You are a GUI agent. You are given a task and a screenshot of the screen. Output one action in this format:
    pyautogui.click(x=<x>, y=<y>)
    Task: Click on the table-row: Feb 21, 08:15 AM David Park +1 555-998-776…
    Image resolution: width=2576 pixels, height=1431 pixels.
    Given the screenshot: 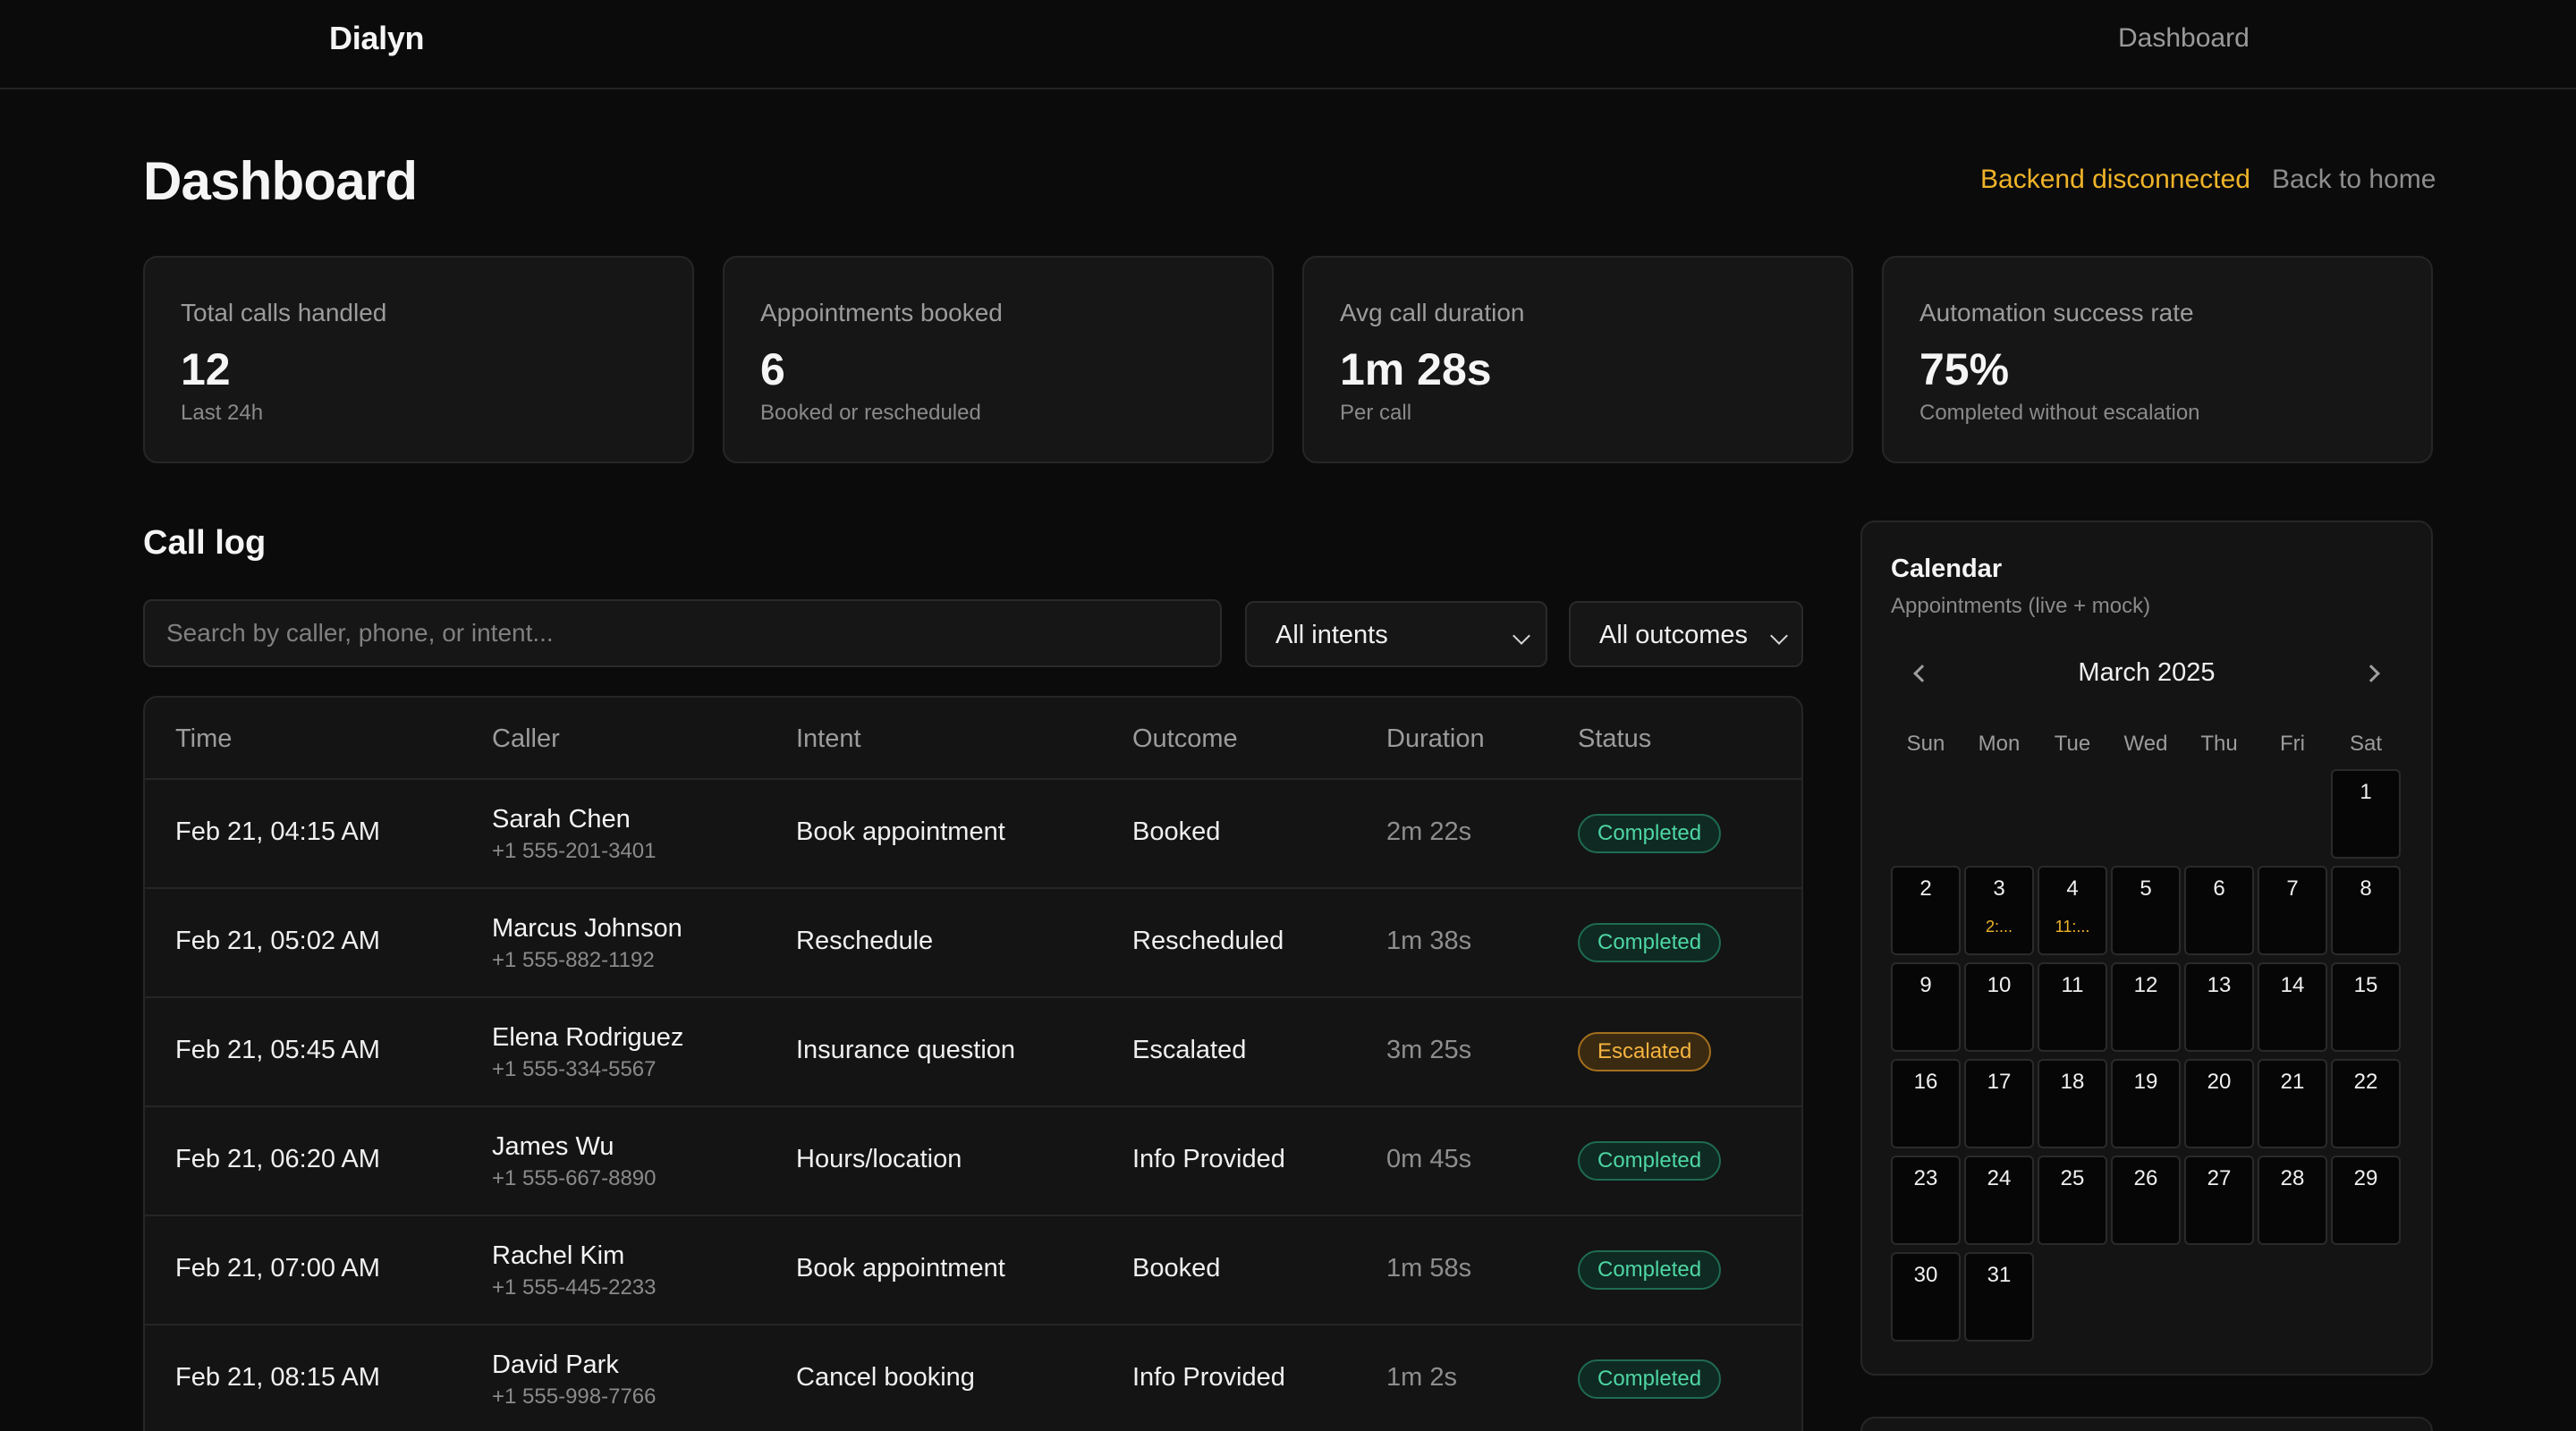 What is the action you would take?
    pyautogui.click(x=973, y=1378)
    